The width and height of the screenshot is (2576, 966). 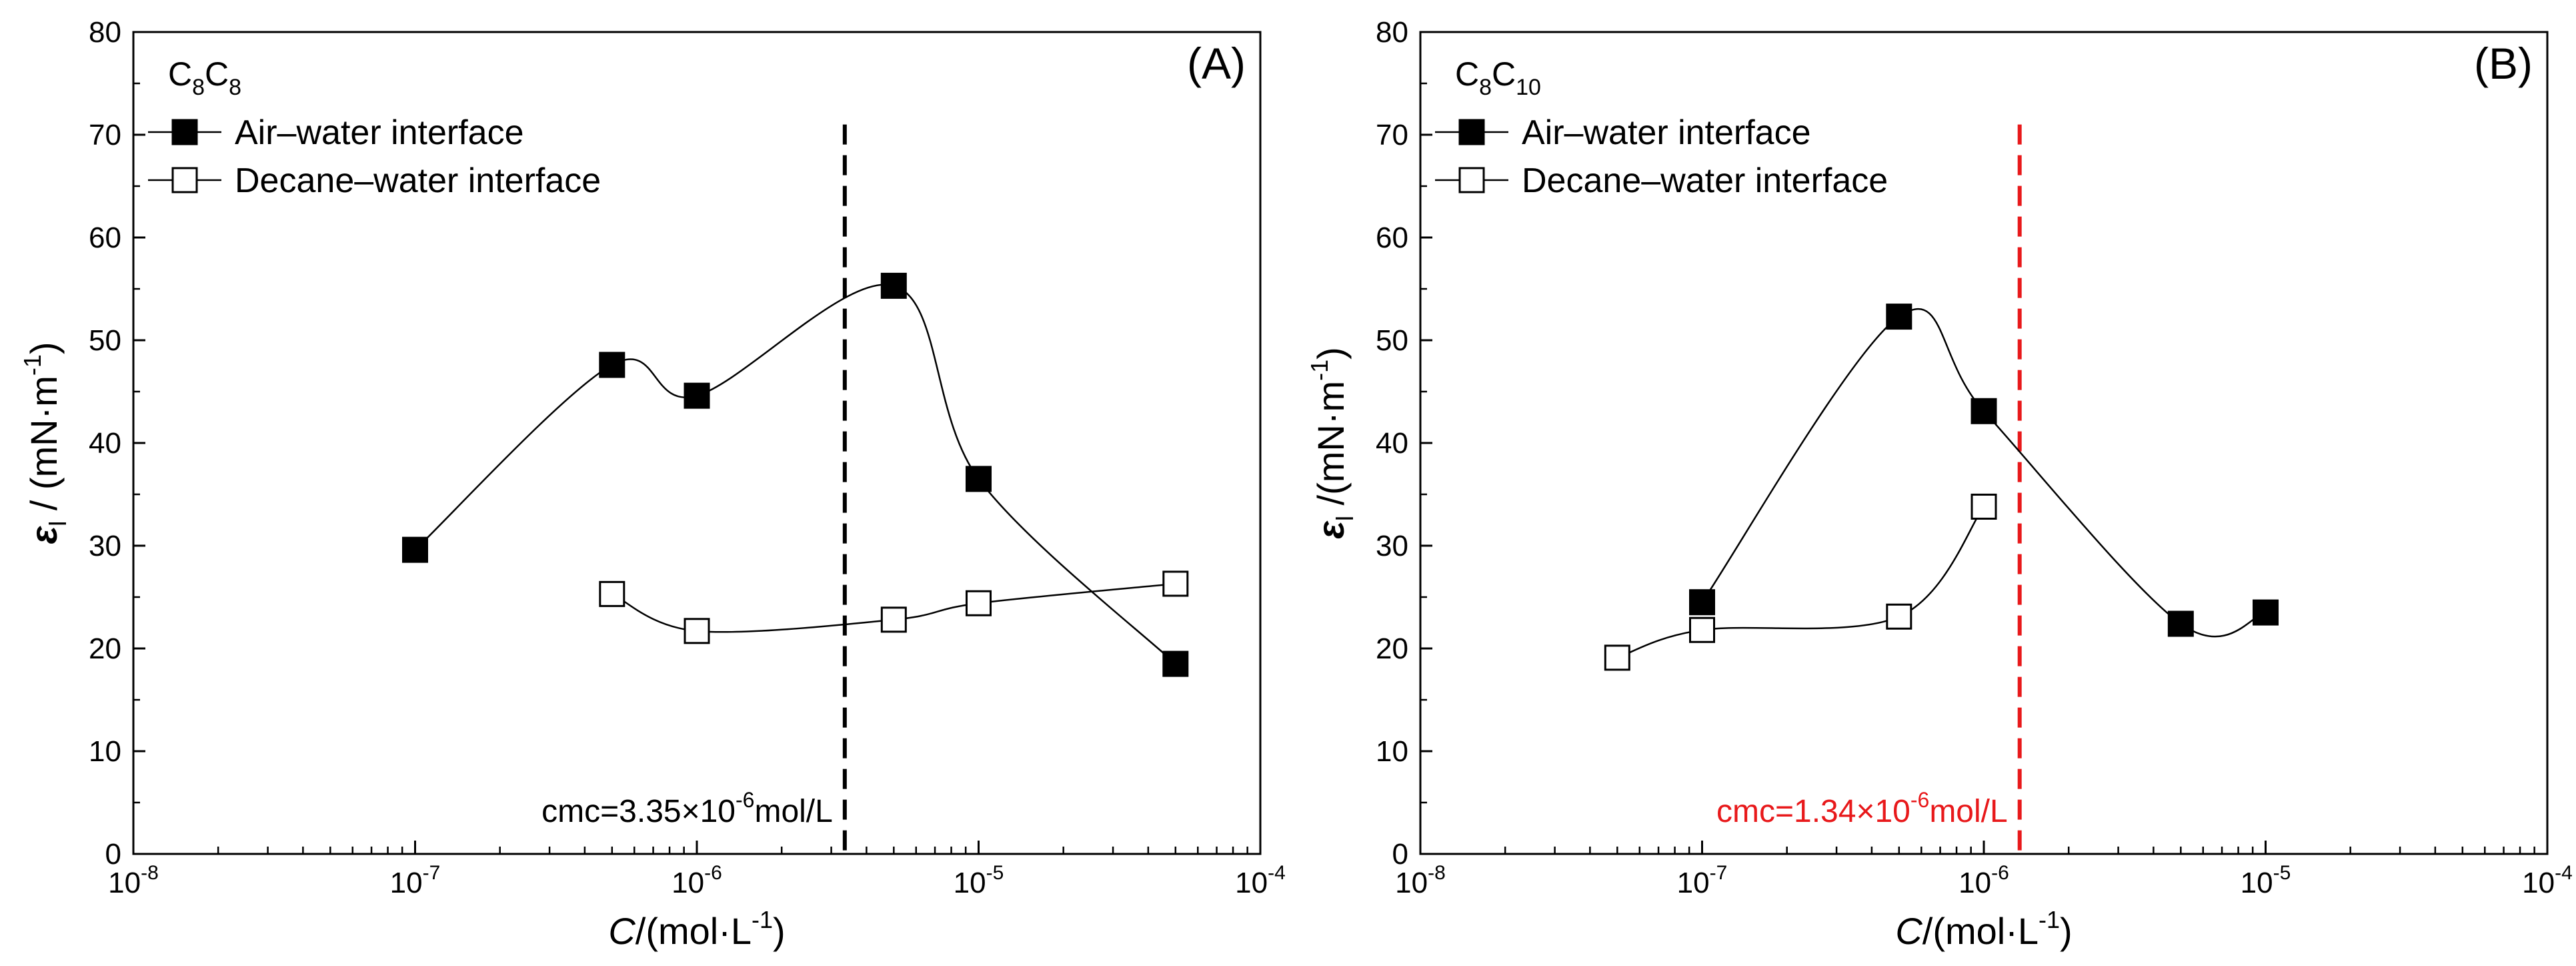 I want to click on y-axis-label: εl / (mN·m-1), so click(x=45, y=443).